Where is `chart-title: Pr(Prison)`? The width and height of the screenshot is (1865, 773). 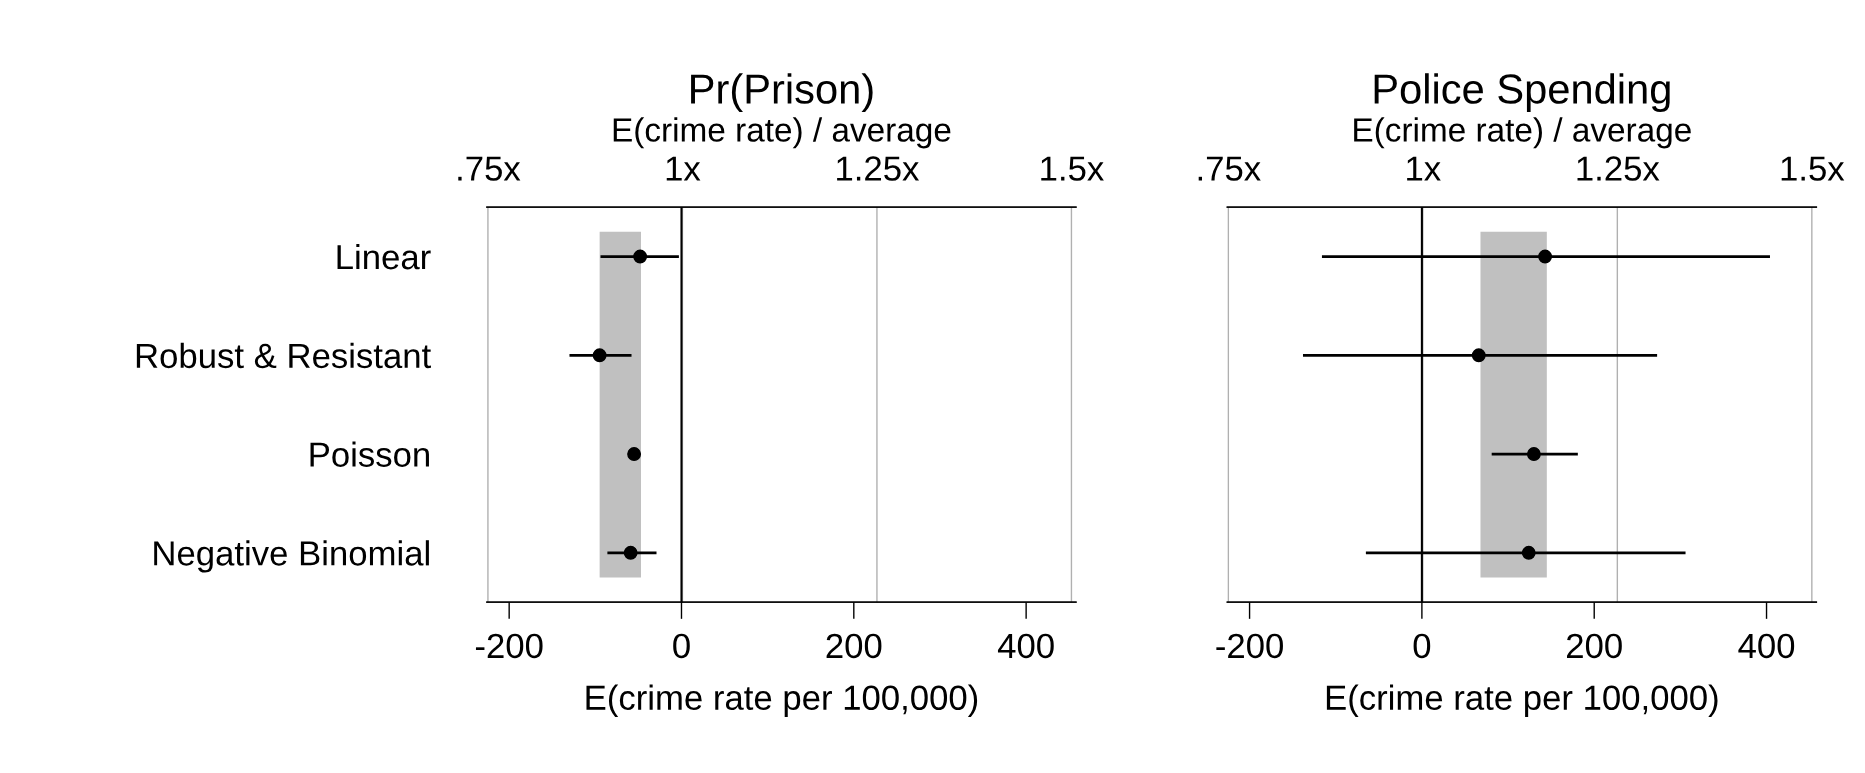
chart-title: Pr(Prison) is located at coordinates (782, 93).